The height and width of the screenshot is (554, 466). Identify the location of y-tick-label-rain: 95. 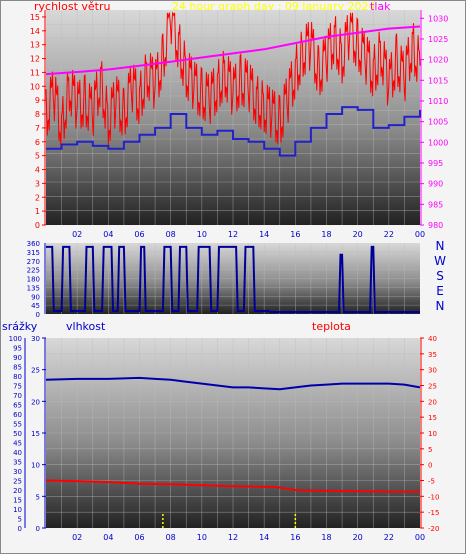
(17, 349).